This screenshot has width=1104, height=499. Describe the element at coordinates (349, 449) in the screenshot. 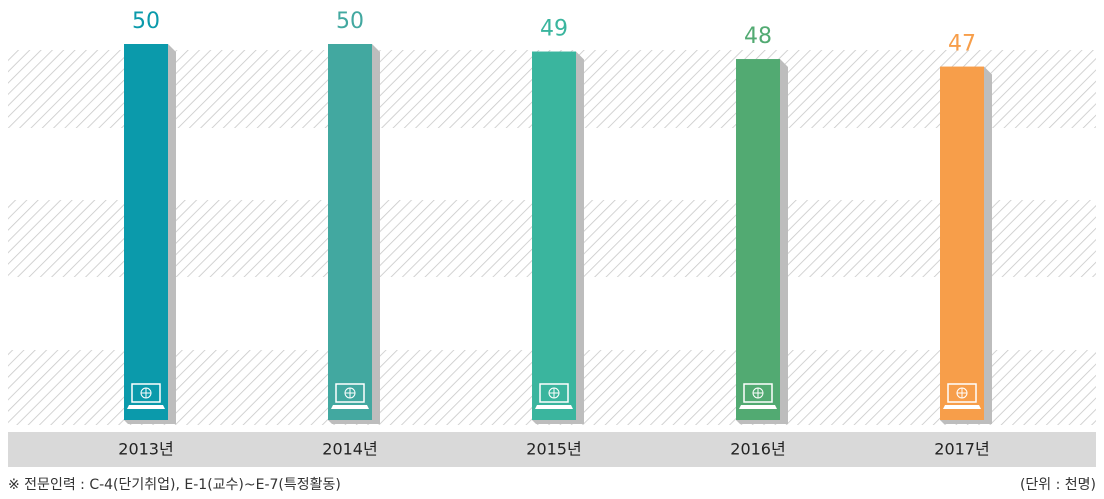

I see `x-tick-label: 2014년` at that location.